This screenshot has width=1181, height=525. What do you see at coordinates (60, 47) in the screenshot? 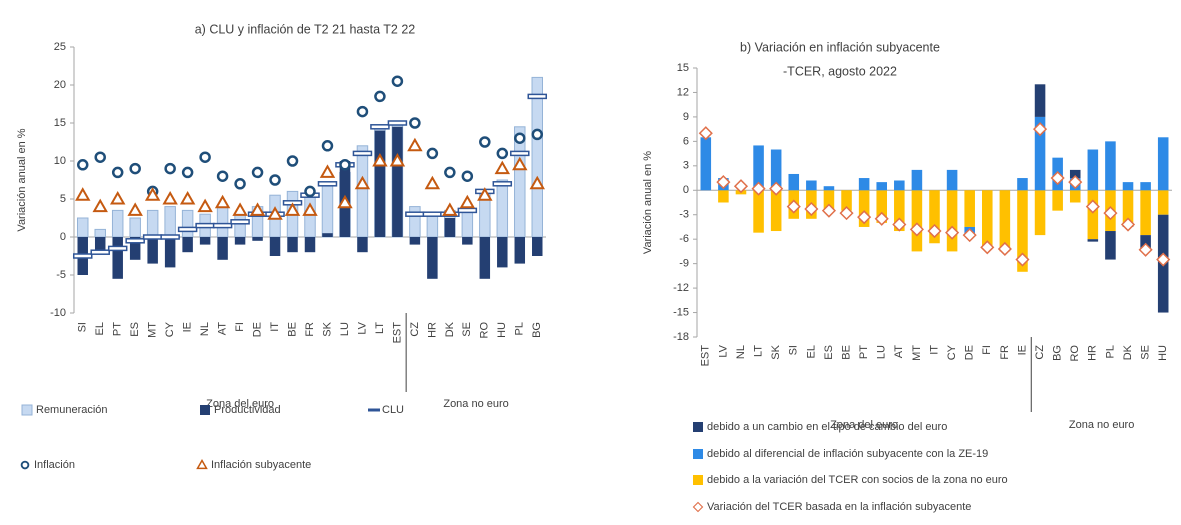
I see `y-tick-label: 25` at bounding box center [60, 47].